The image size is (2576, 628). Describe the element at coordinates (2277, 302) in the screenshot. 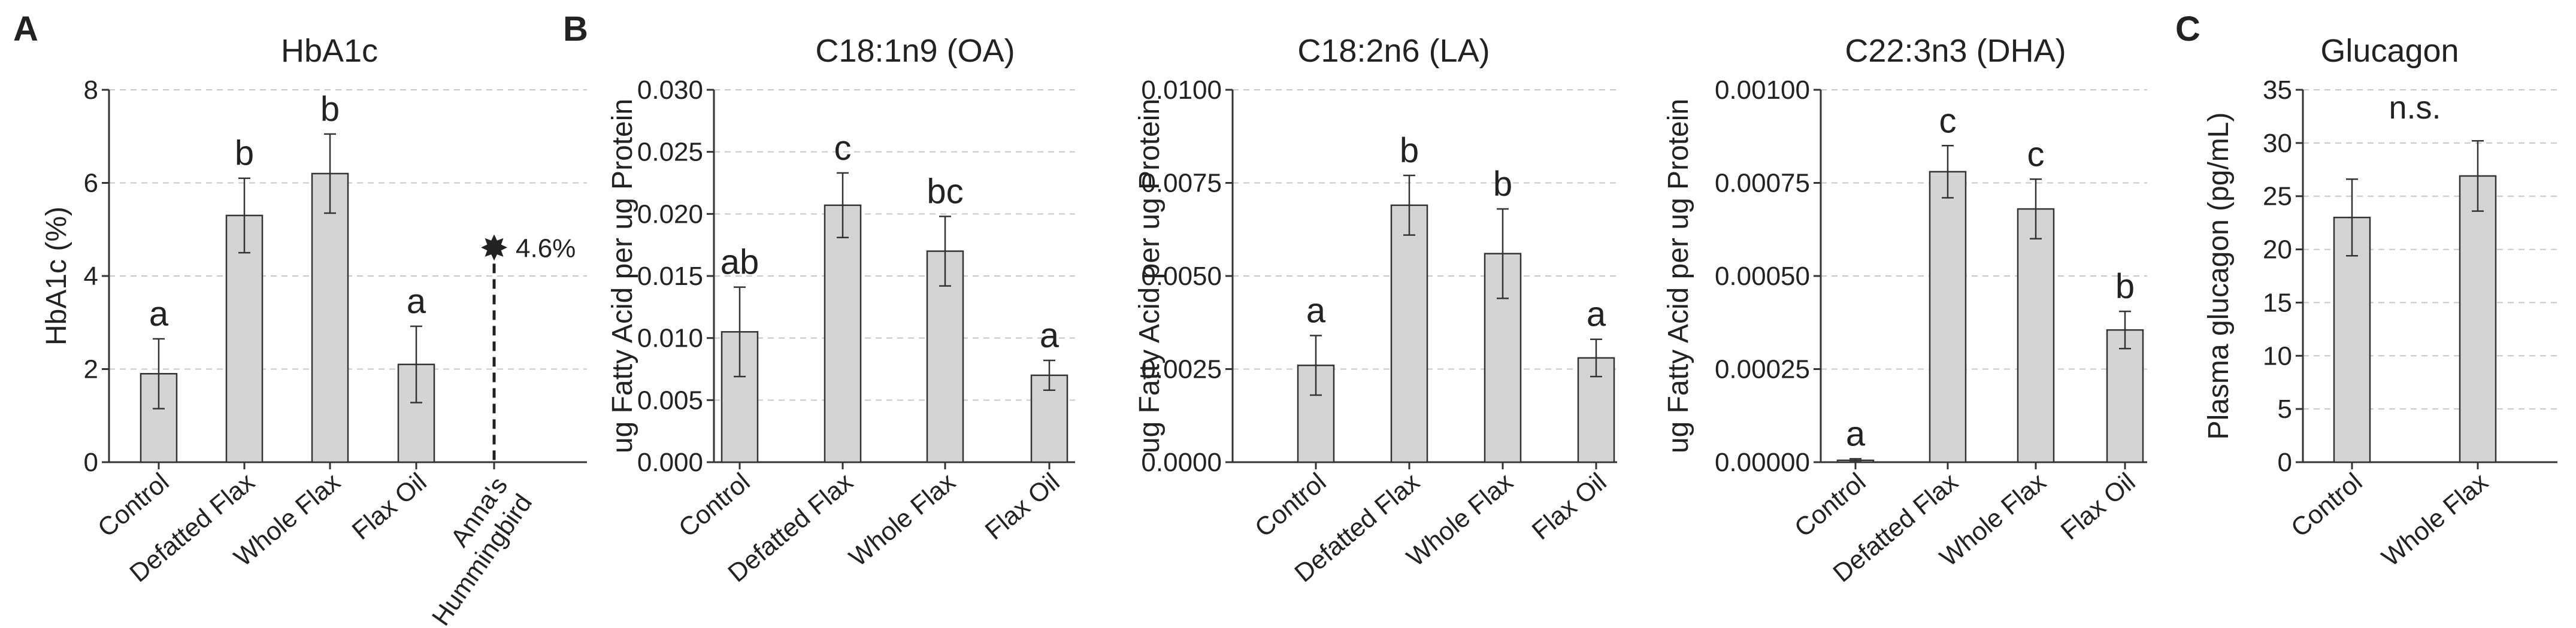

I see `y-tick-label: 15` at that location.